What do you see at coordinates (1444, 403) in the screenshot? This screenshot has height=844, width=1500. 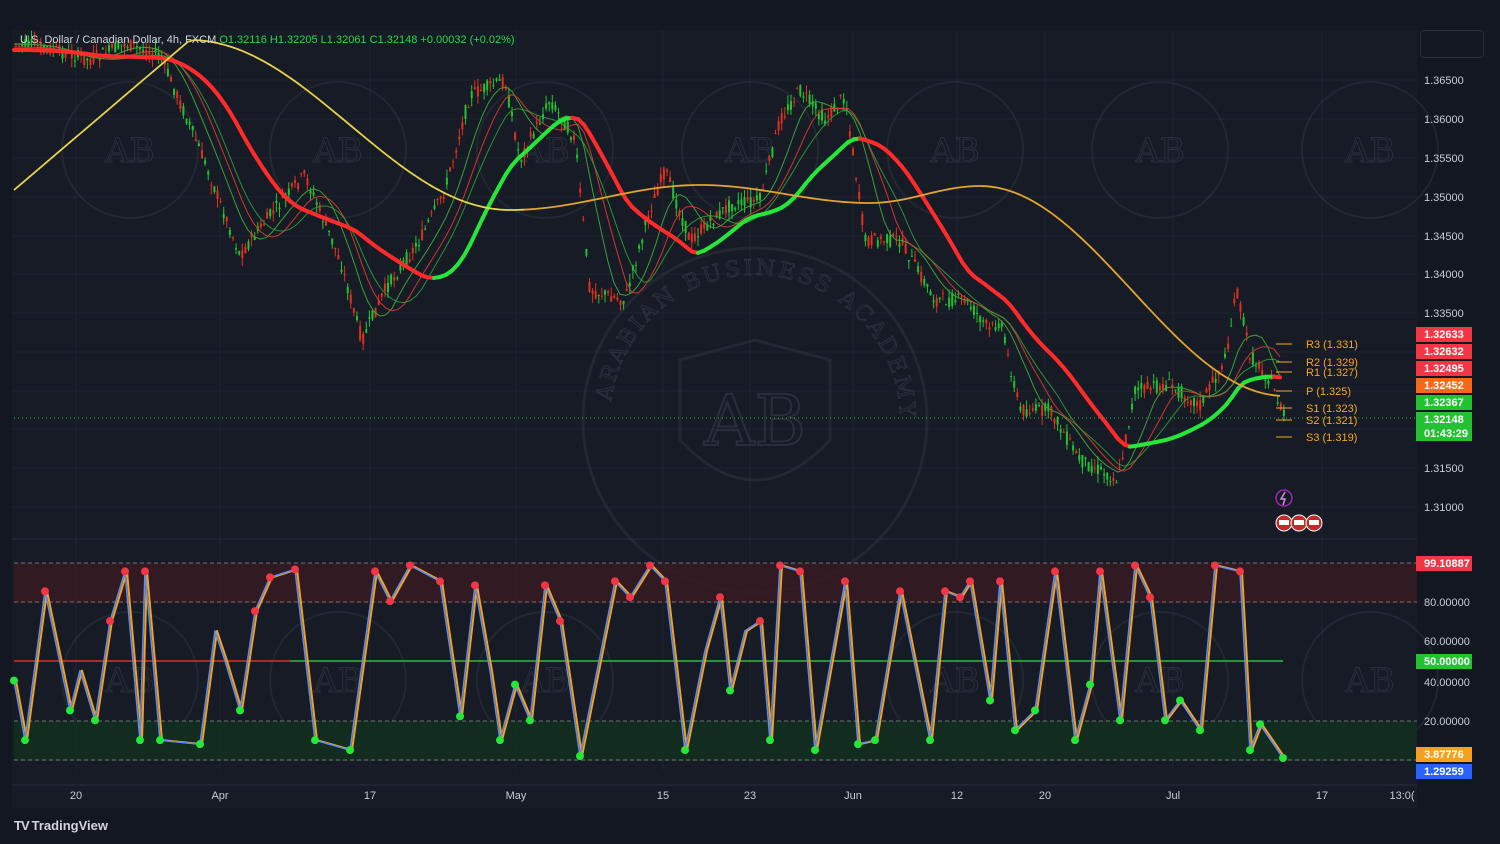 I see `price-tag-text: 1.32367` at bounding box center [1444, 403].